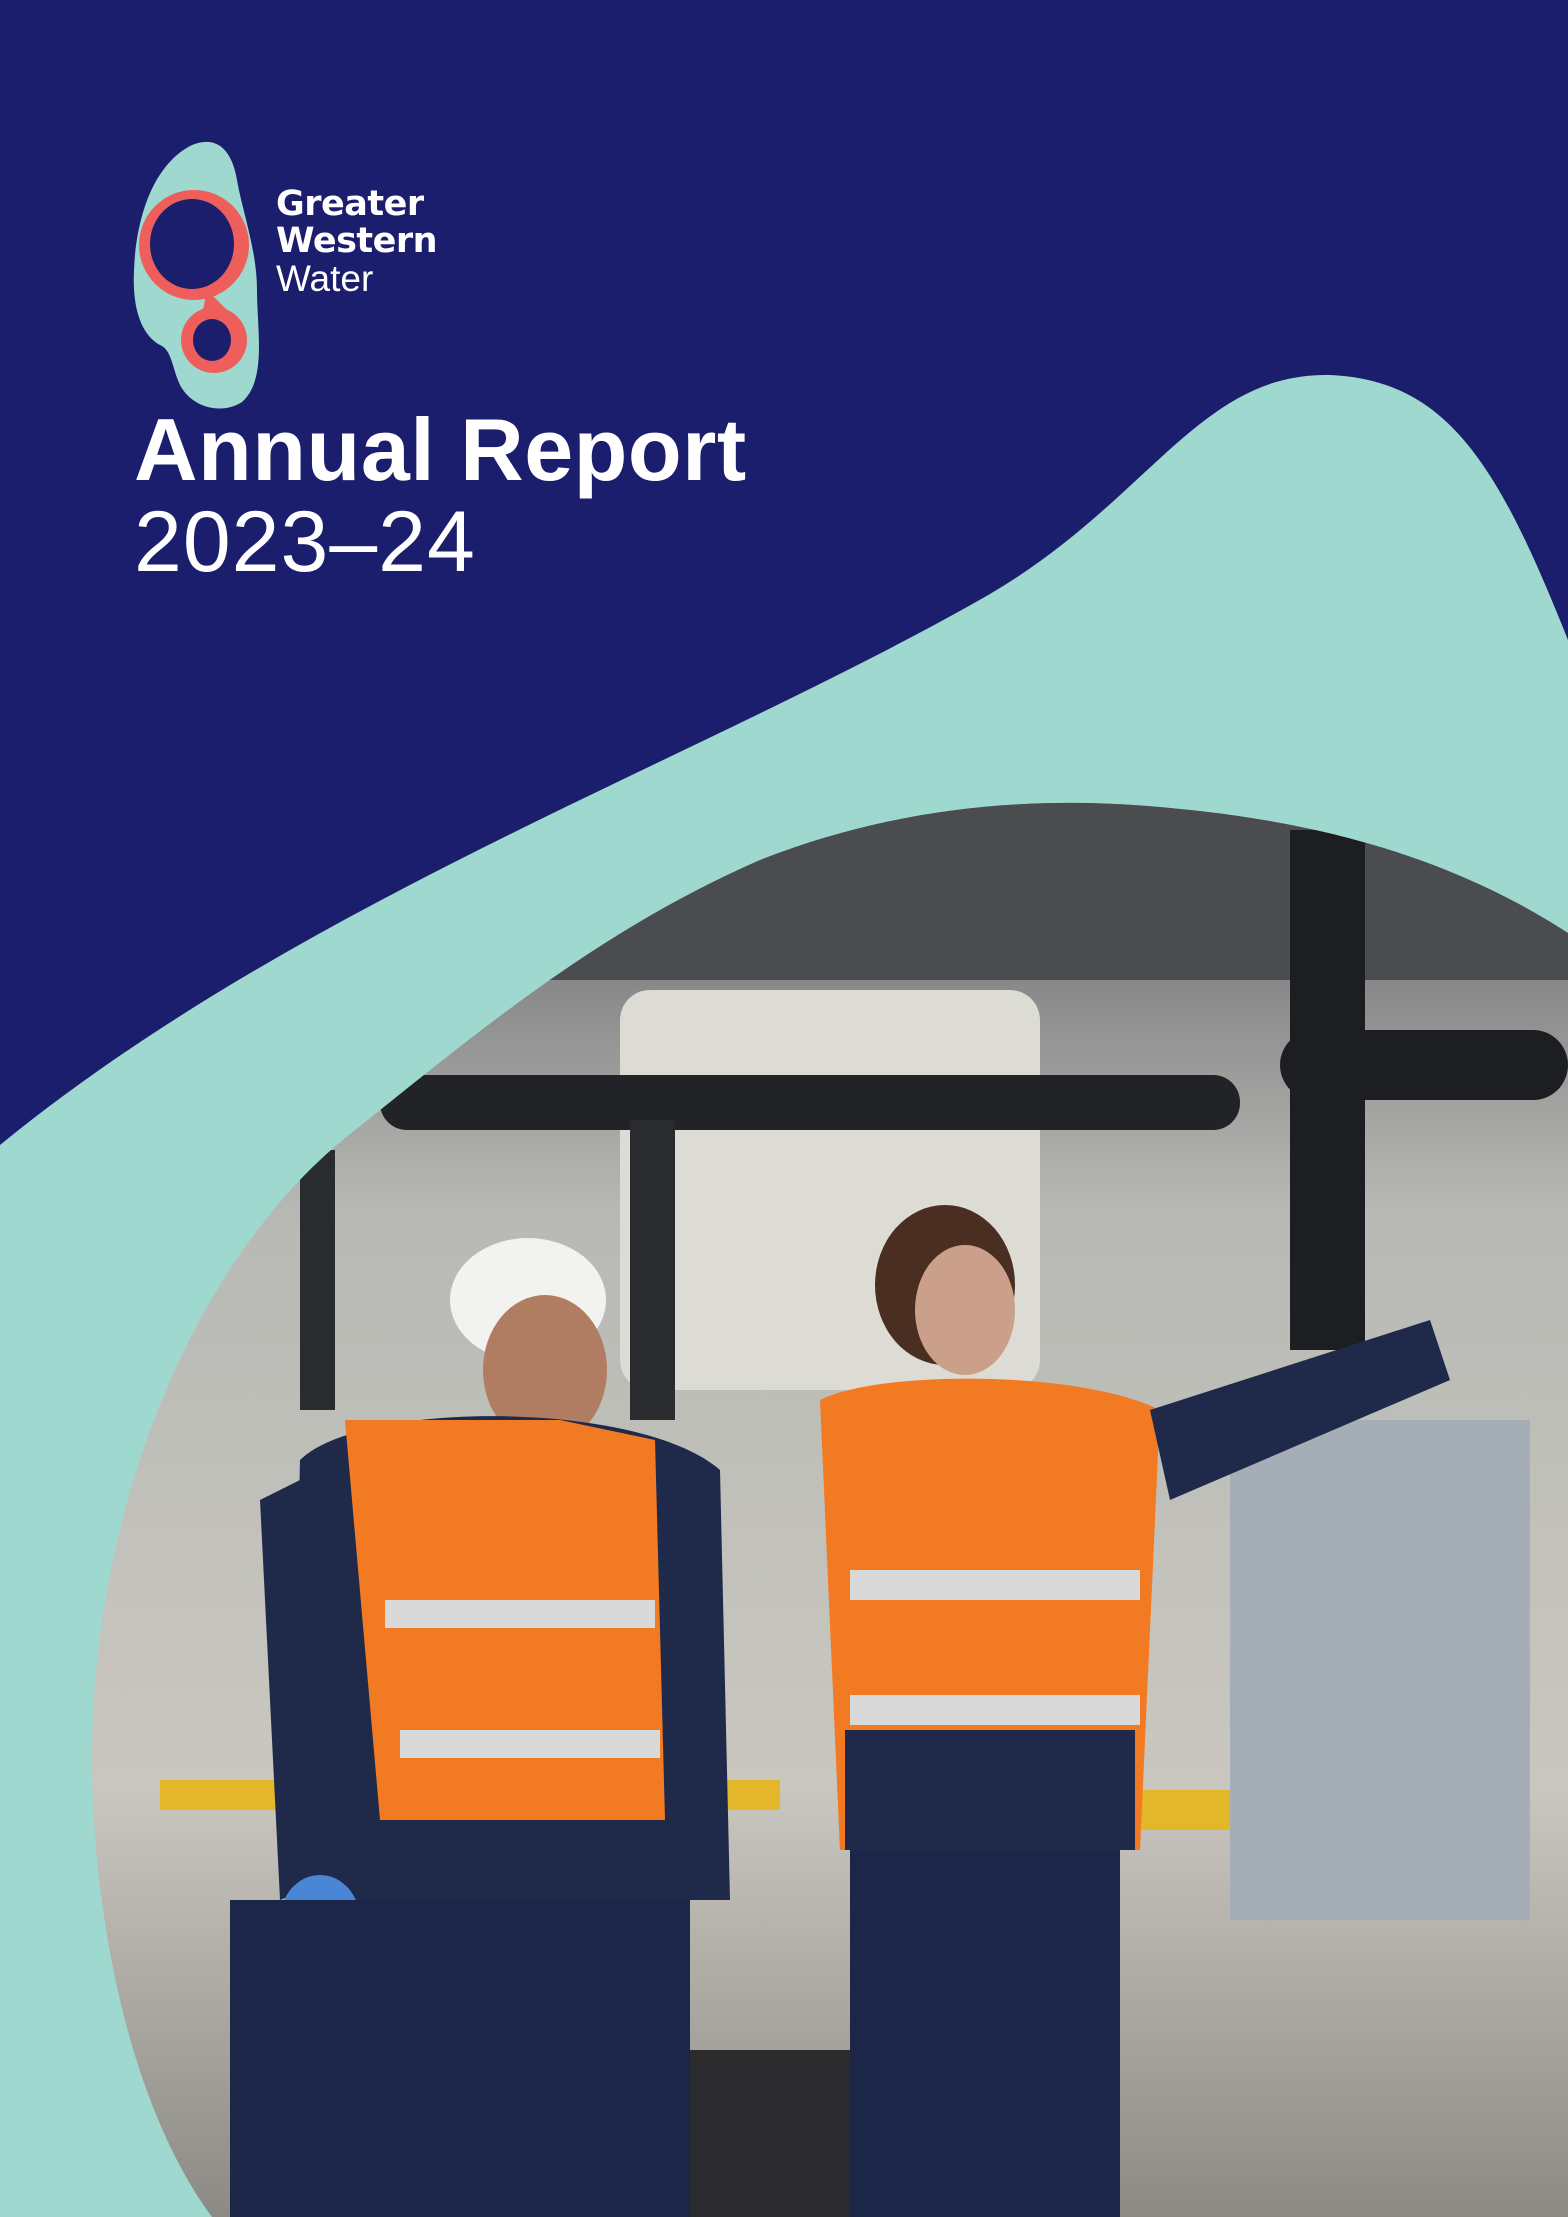  I want to click on report-title: Annual Report, so click(440, 449).